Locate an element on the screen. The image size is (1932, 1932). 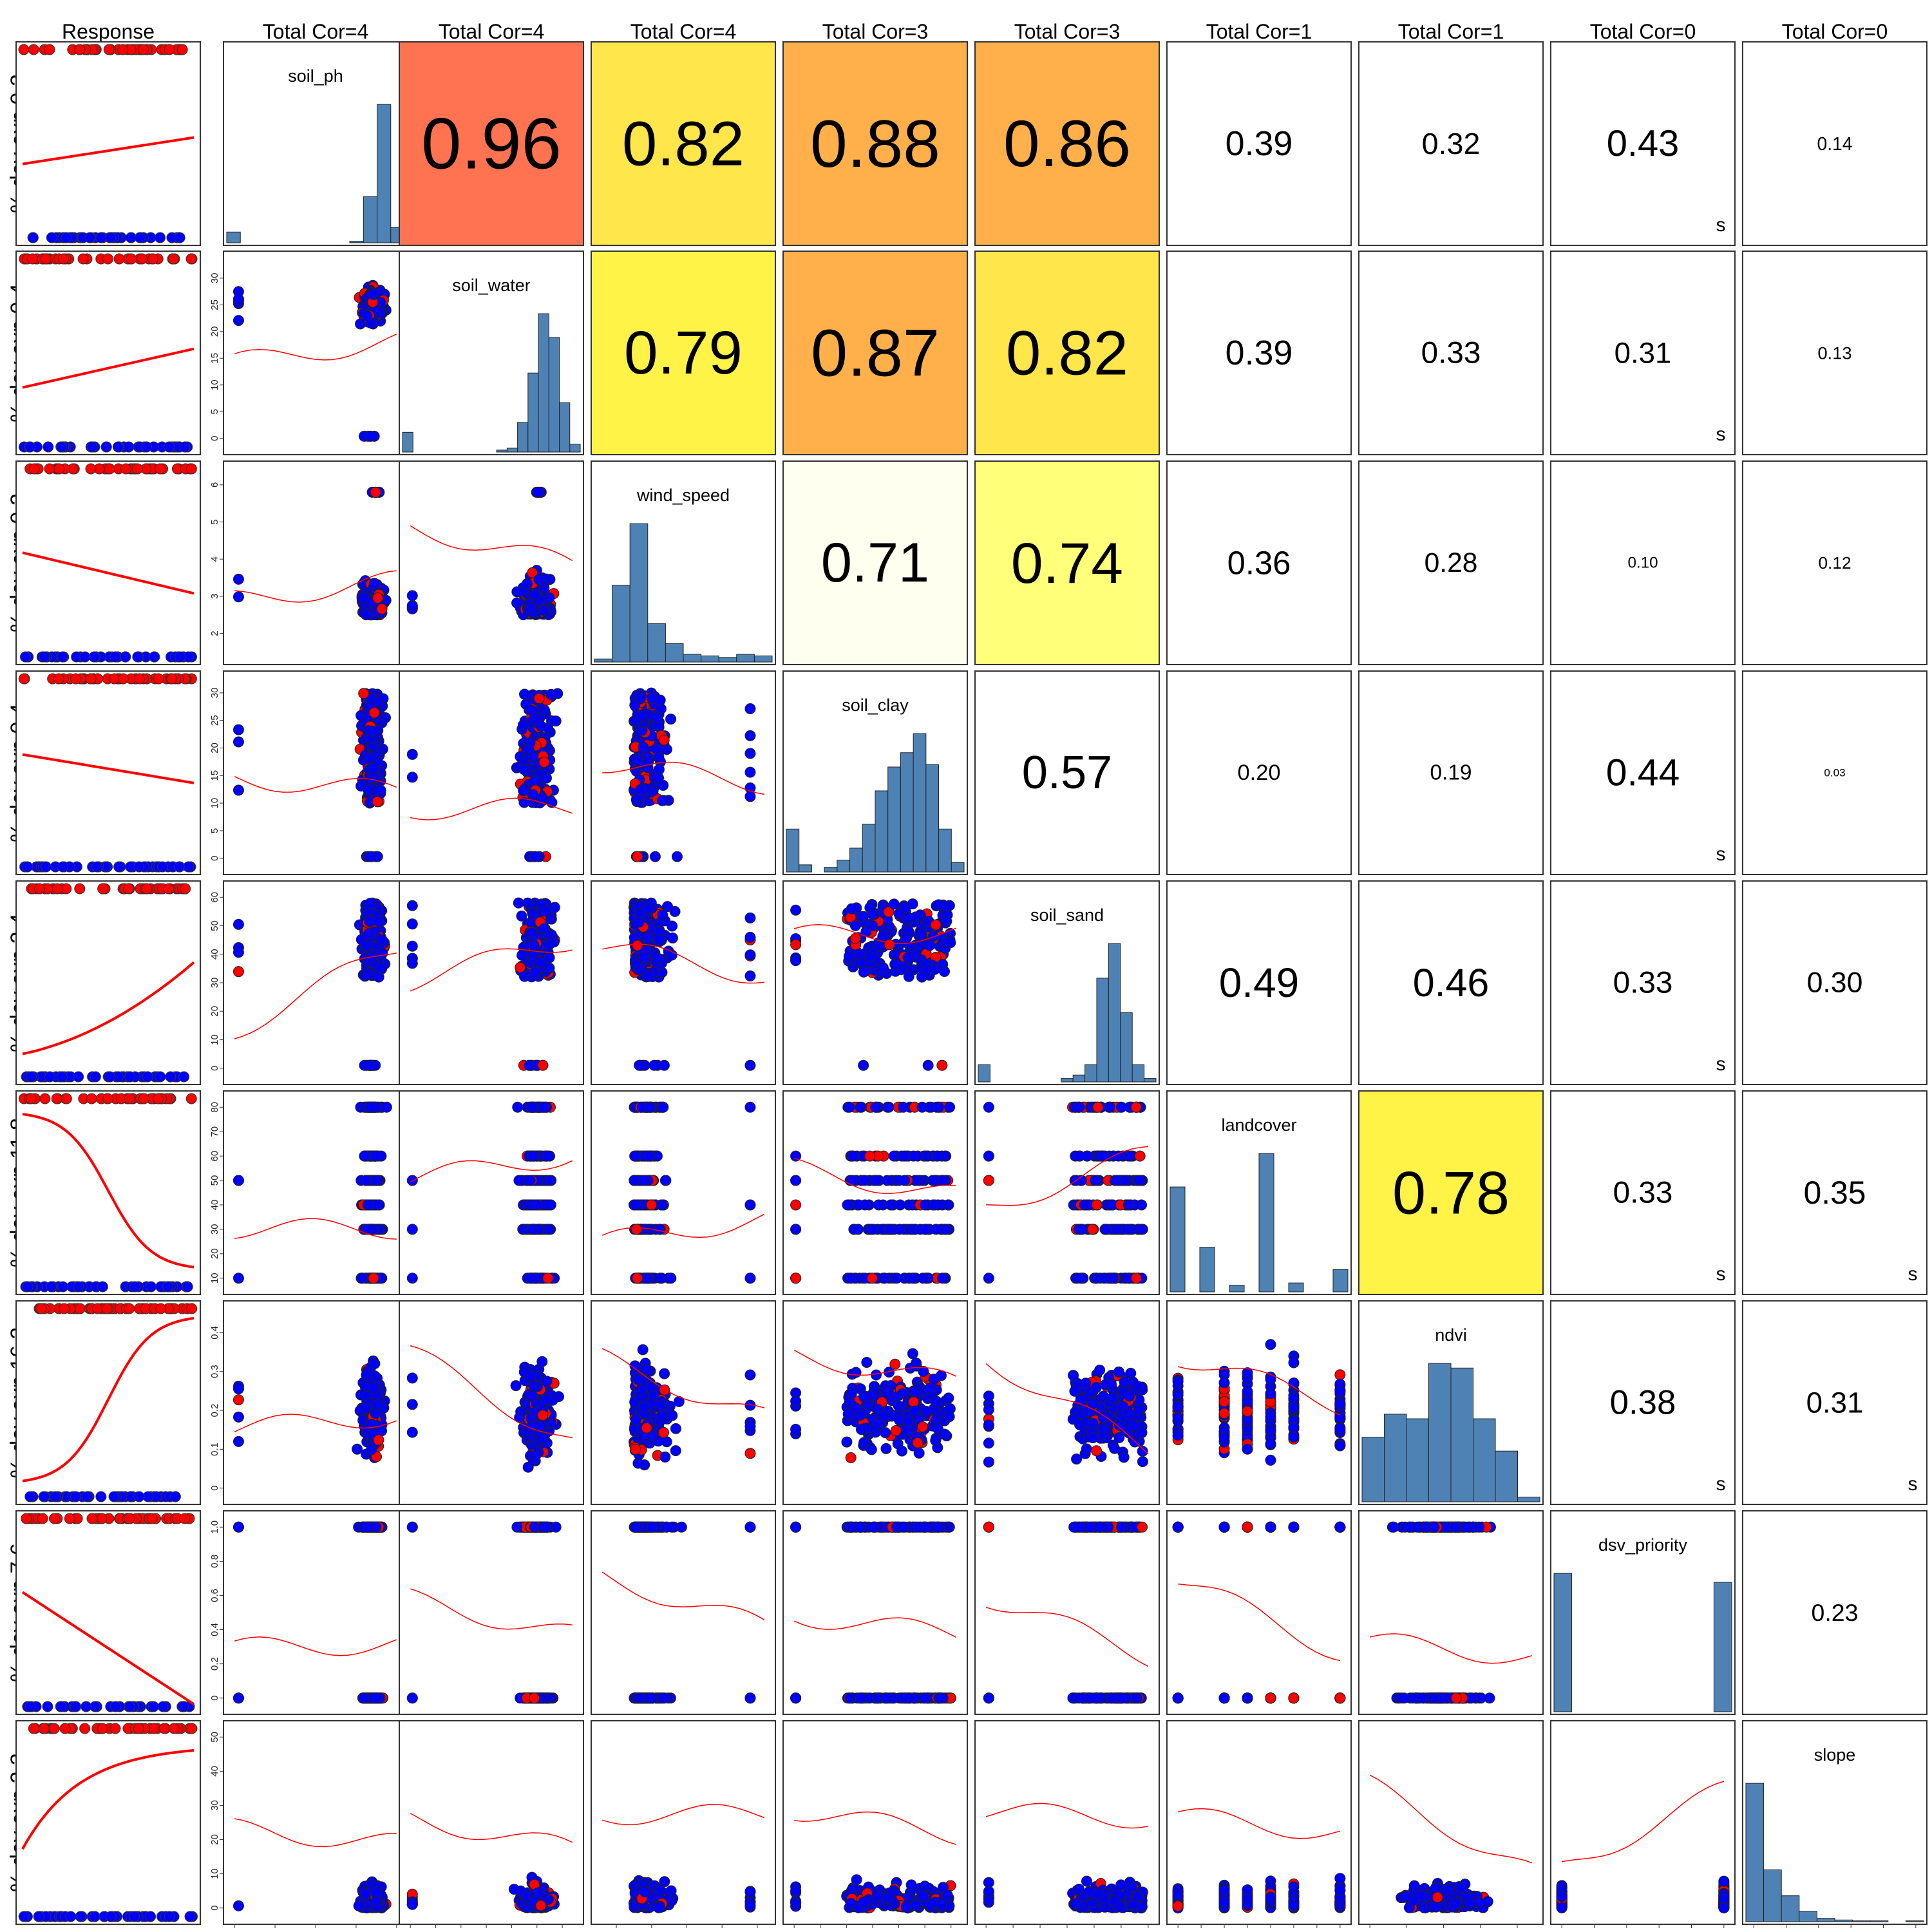
correlation-value: 0.31 is located at coordinates (1643, 353).